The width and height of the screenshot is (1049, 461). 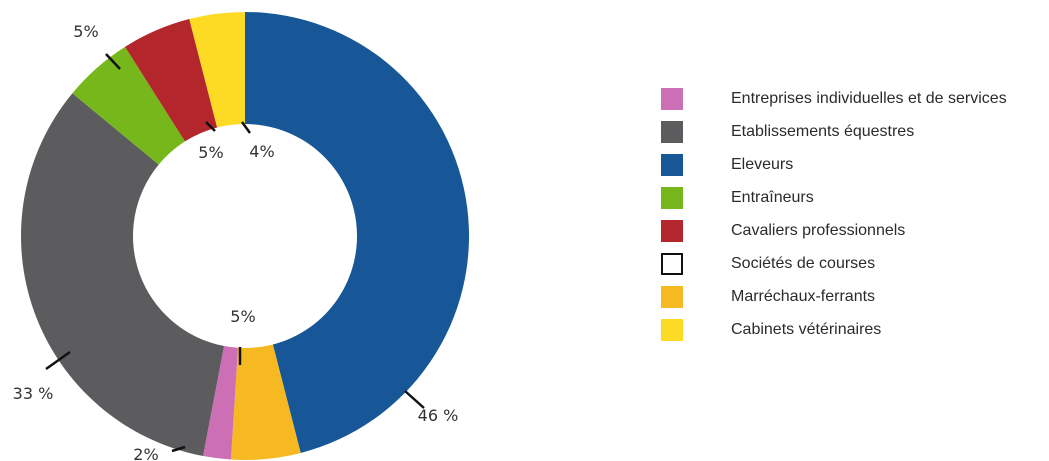 What do you see at coordinates (803, 263) in the screenshot?
I see `legend-label: Sociétés de courses` at bounding box center [803, 263].